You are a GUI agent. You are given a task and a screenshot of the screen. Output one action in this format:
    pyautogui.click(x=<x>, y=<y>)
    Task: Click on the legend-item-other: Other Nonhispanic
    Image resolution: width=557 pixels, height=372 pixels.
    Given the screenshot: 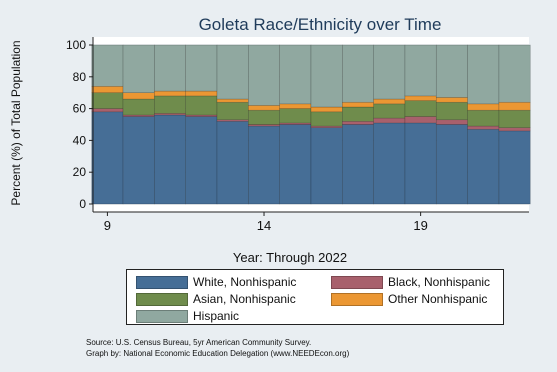 What is the action you would take?
    pyautogui.click(x=409, y=299)
    